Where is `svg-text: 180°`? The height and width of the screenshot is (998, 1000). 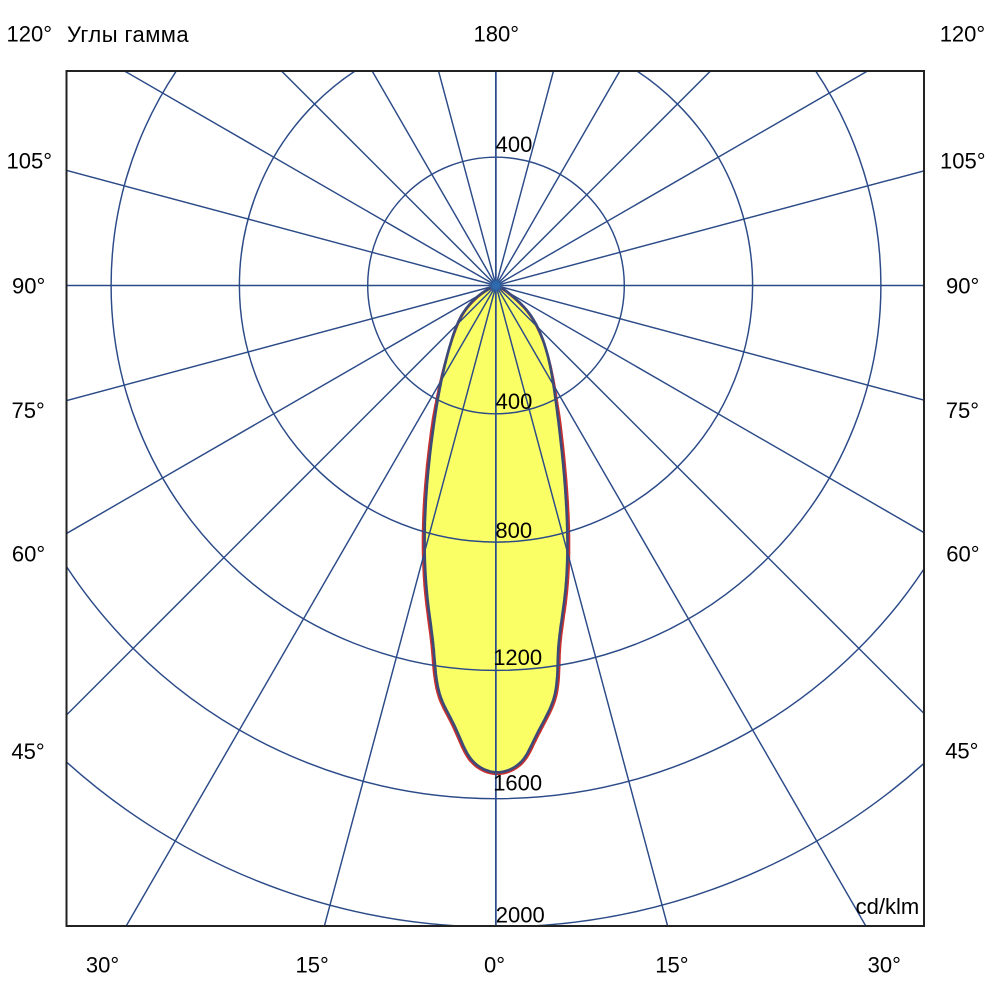
svg-text: 180° is located at coordinates (497, 34).